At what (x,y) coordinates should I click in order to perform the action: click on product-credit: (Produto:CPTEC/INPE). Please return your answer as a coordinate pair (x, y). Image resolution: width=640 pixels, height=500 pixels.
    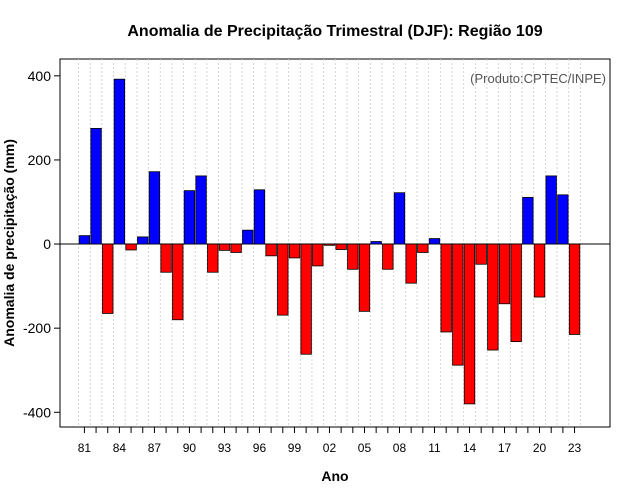
    Looking at the image, I should click on (538, 78).